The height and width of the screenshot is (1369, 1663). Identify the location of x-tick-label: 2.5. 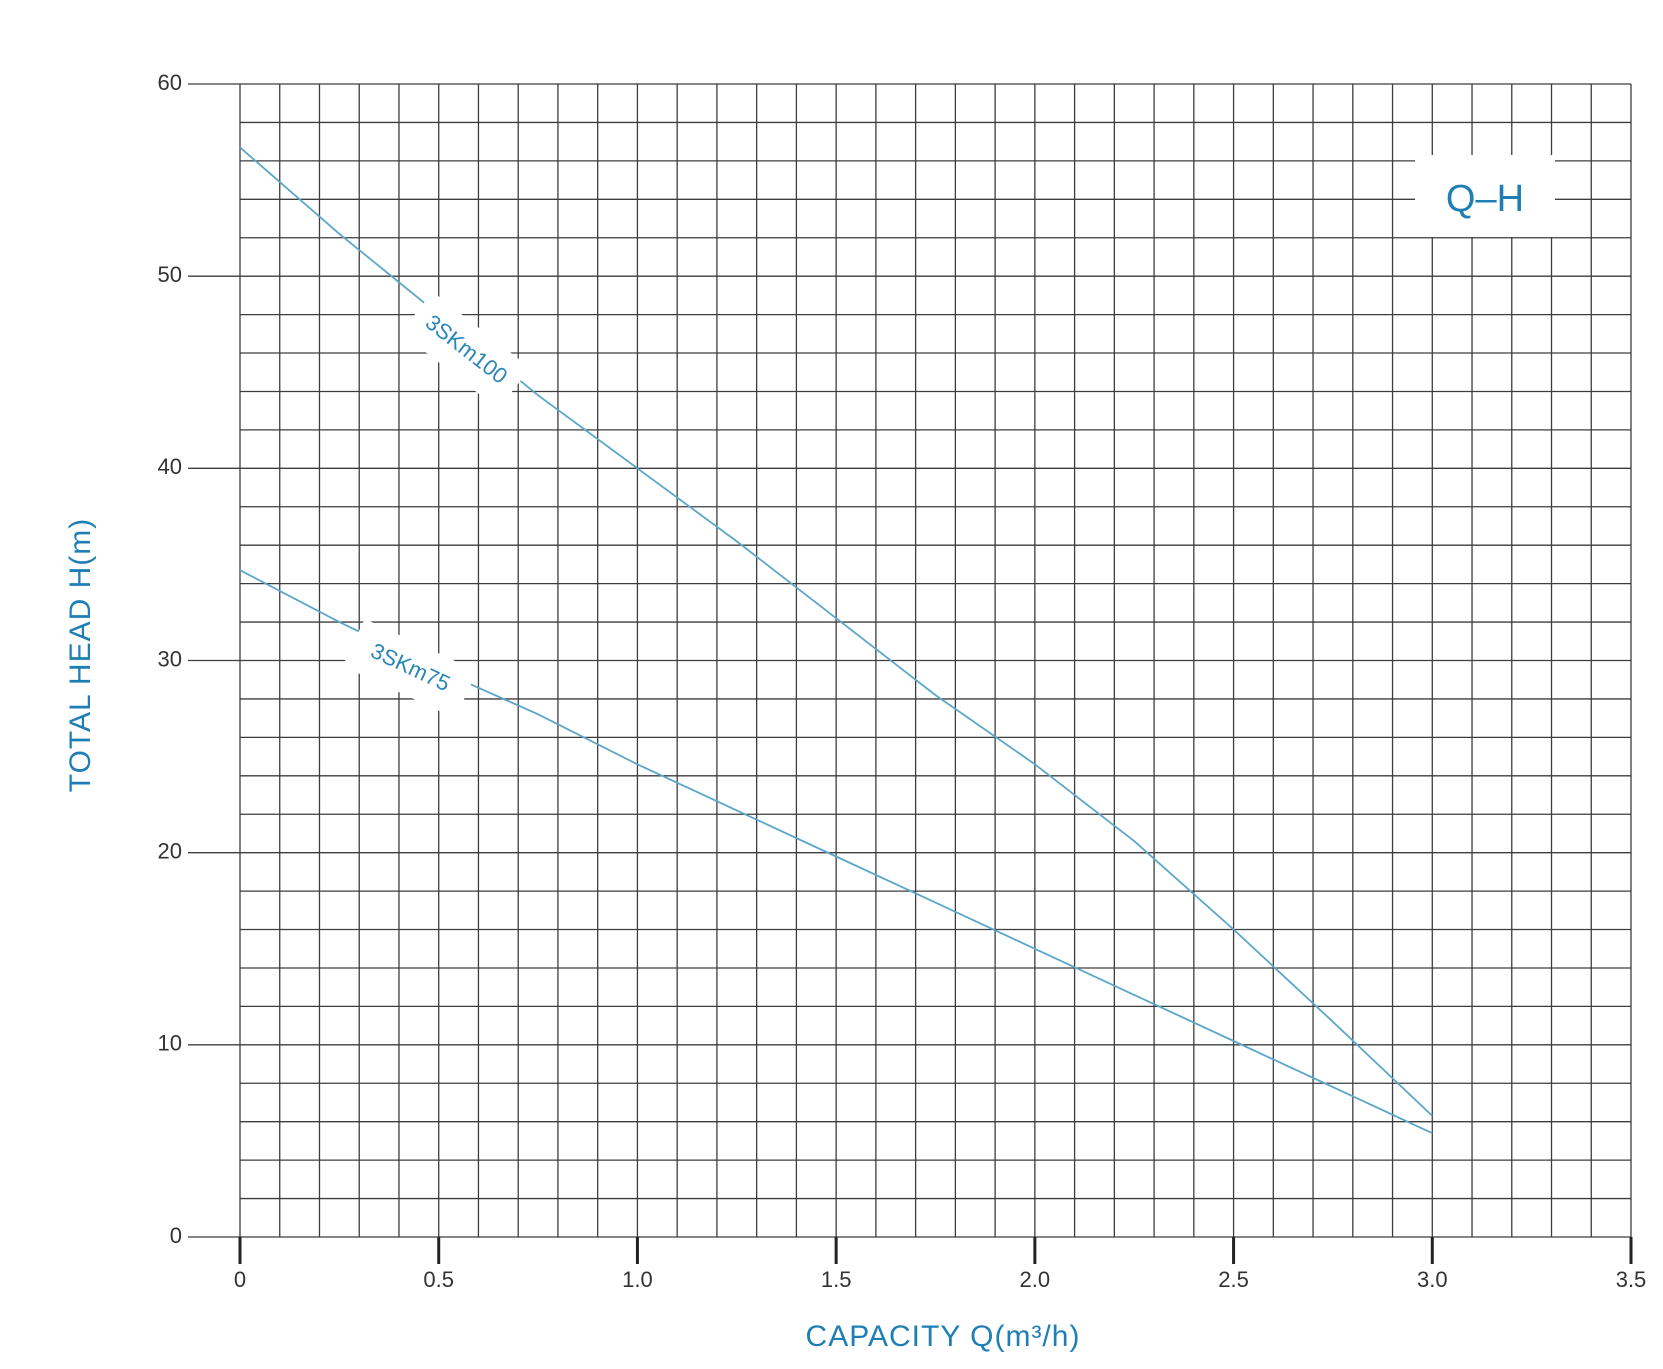
(1233, 1279).